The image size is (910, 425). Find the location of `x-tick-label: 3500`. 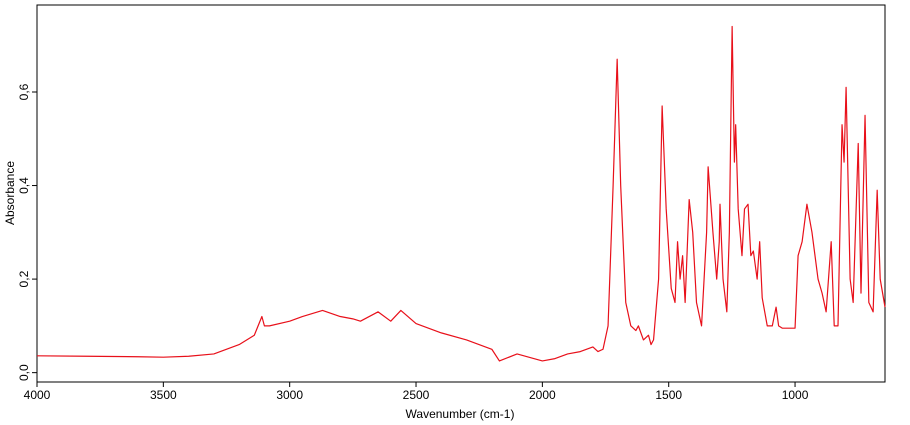

x-tick-label: 3500 is located at coordinates (163, 395).